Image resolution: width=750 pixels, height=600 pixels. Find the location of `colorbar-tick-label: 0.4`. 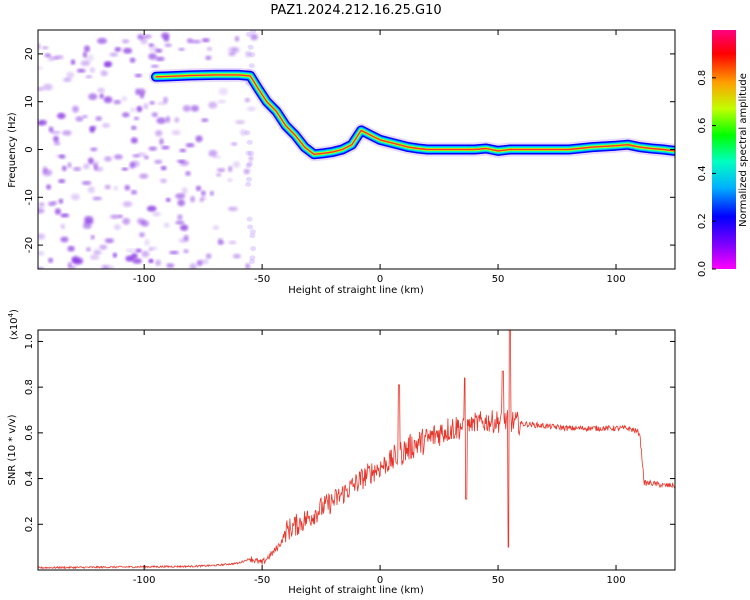

colorbar-tick-label: 0.4 is located at coordinates (702, 173).